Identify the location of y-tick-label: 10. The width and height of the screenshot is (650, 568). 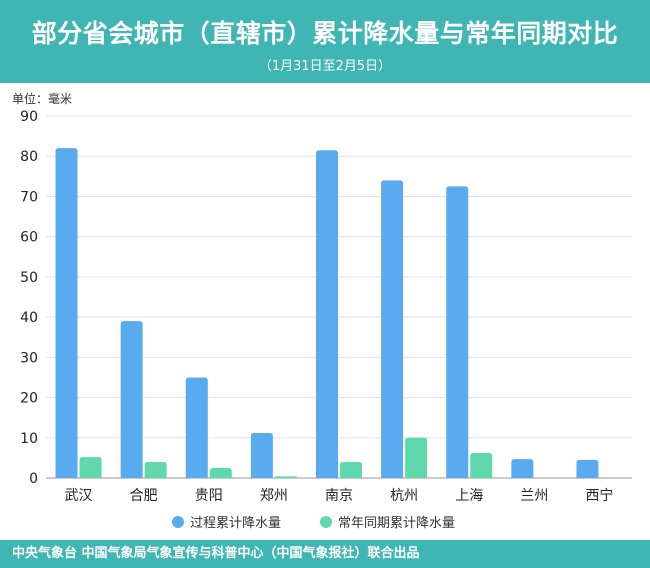
(29, 439).